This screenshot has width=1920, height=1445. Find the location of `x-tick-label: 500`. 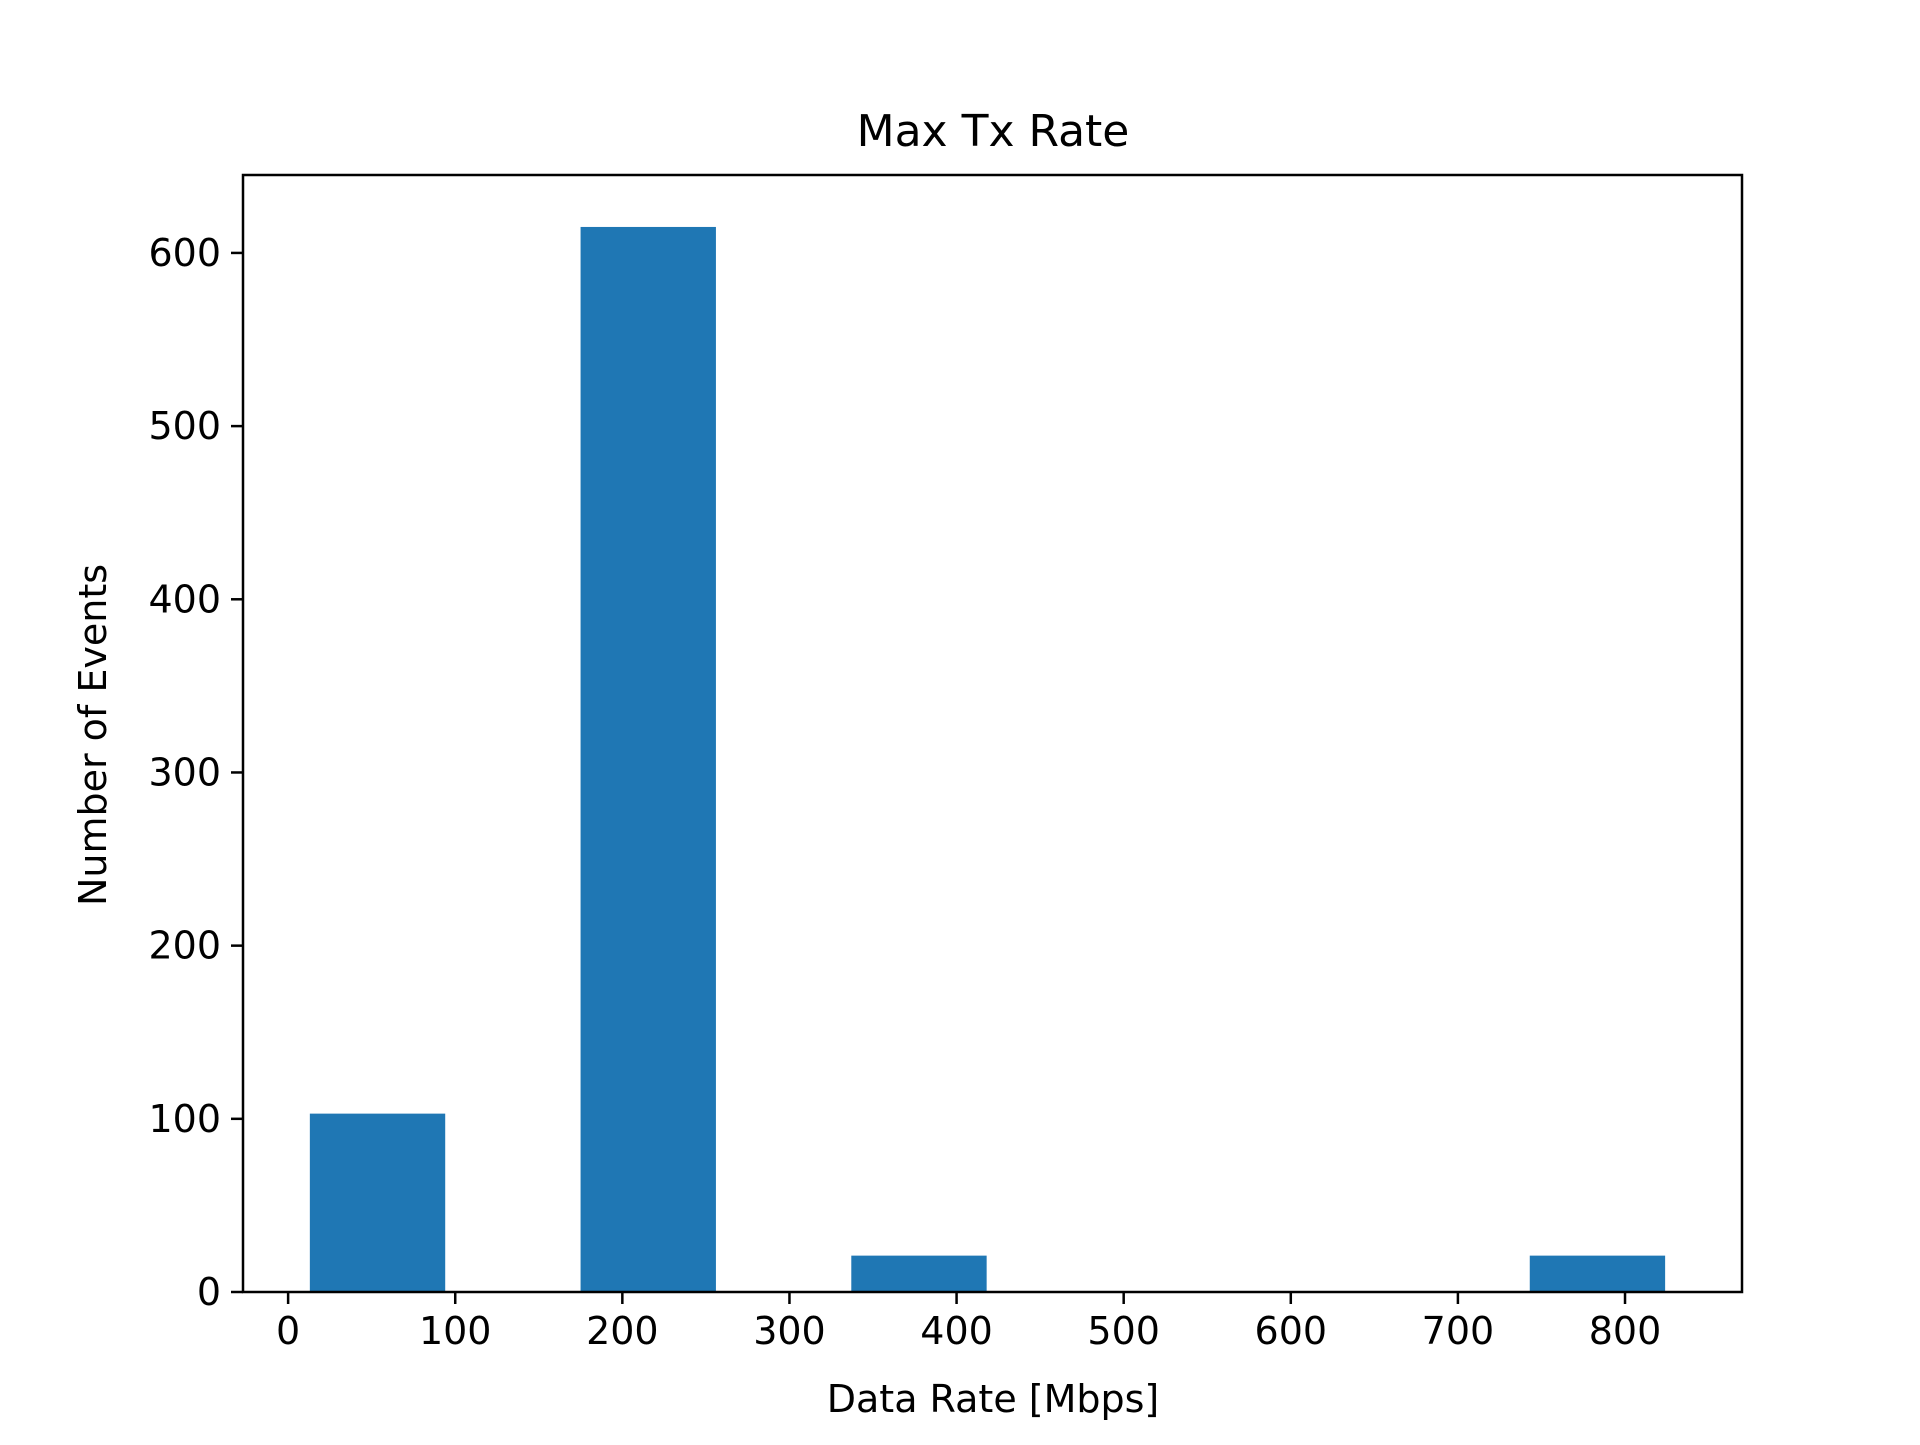

x-tick-label: 500 is located at coordinates (1123, 1331).